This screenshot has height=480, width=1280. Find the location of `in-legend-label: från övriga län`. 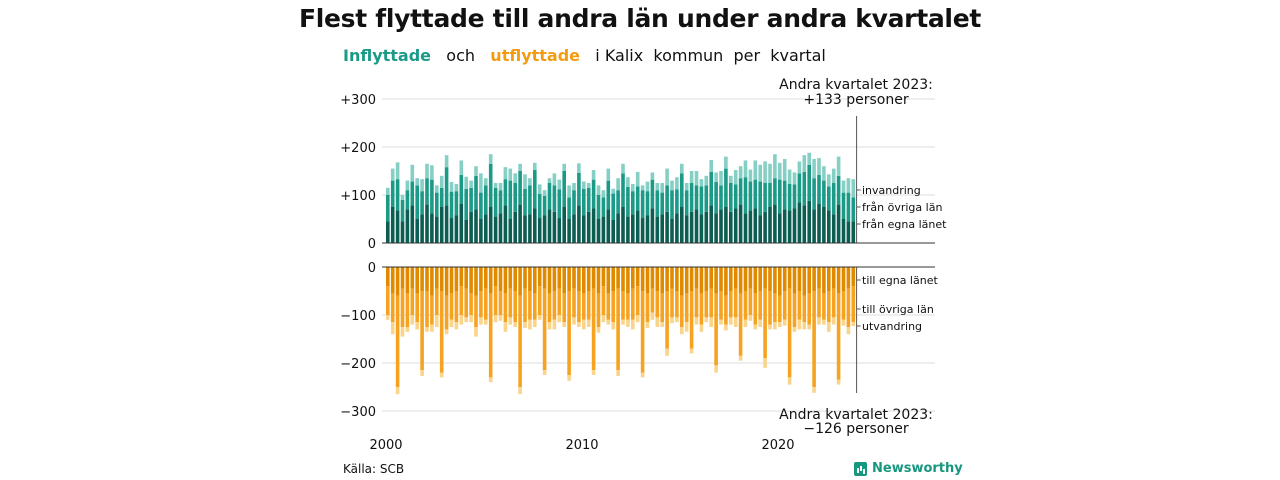

in-legend-label: från övriga län is located at coordinates (902, 207).